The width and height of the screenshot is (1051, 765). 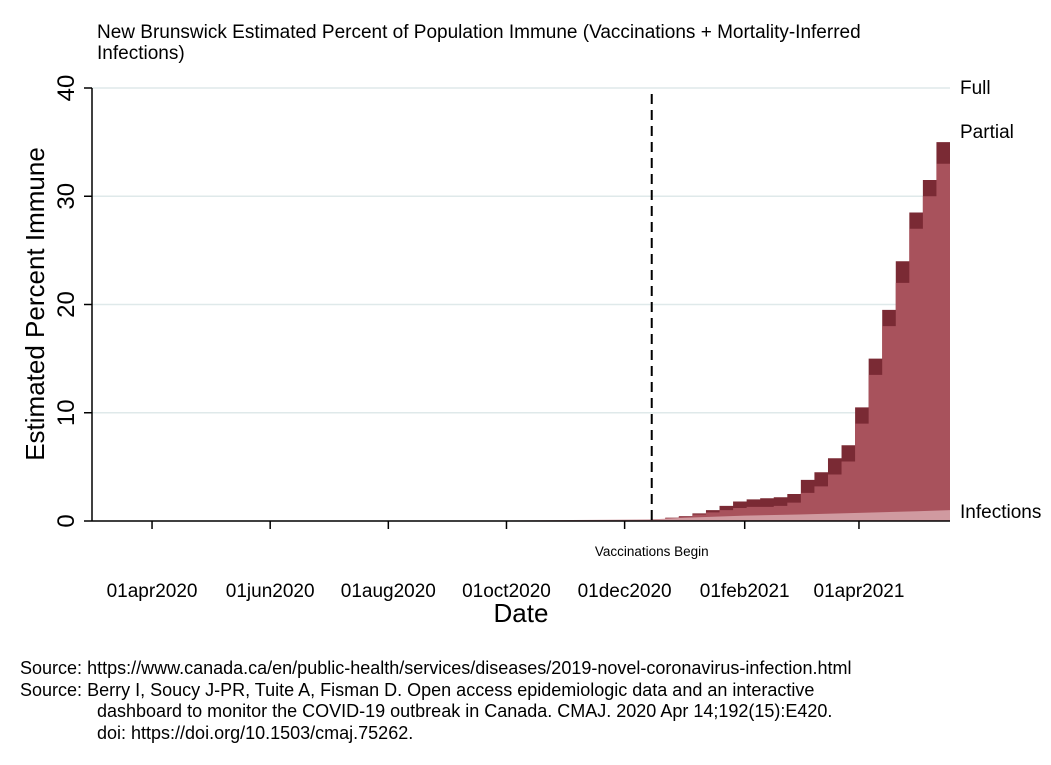 I want to click on x-tick-label-1: 01jun2020, so click(x=270, y=591).